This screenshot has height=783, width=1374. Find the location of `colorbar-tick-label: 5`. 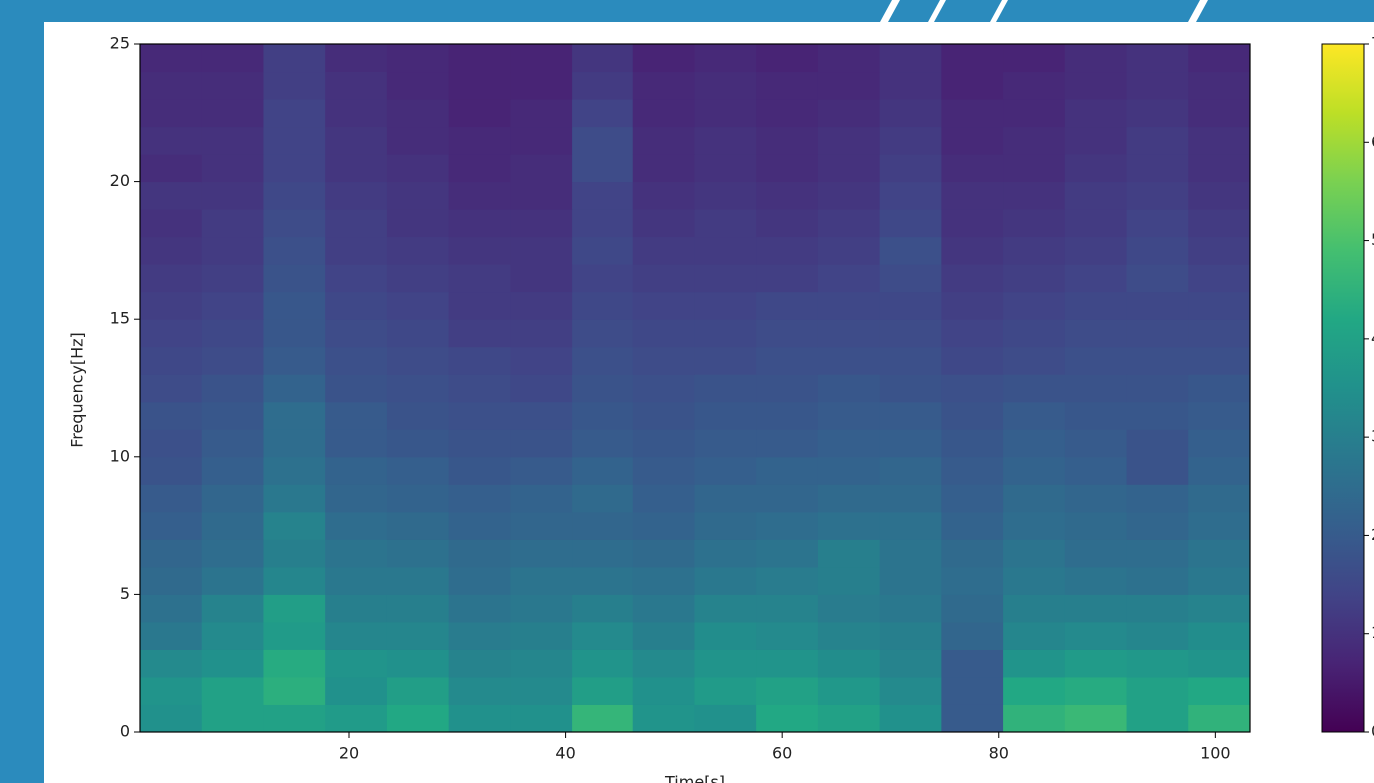

colorbar-tick-label: 5 is located at coordinates (1372, 239).